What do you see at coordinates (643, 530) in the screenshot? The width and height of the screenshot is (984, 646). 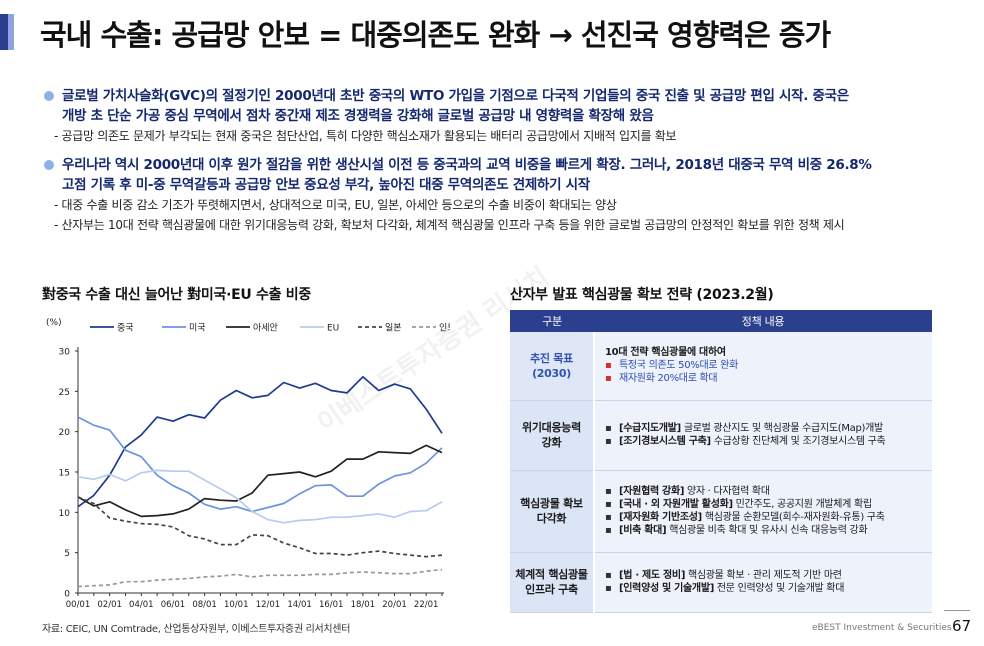 I see `policy-item-key: [비축 확대]` at bounding box center [643, 530].